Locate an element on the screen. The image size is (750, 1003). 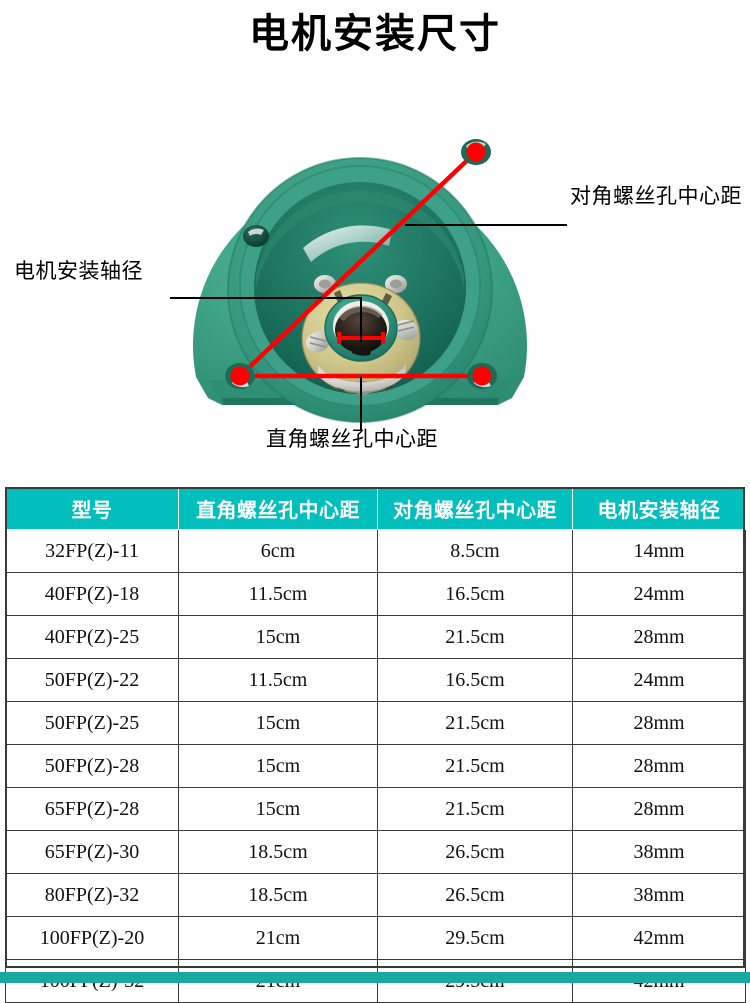
table-row: 100FP(Z)-20 21cm 29.5cm 42mm is located at coordinates (375, 938).